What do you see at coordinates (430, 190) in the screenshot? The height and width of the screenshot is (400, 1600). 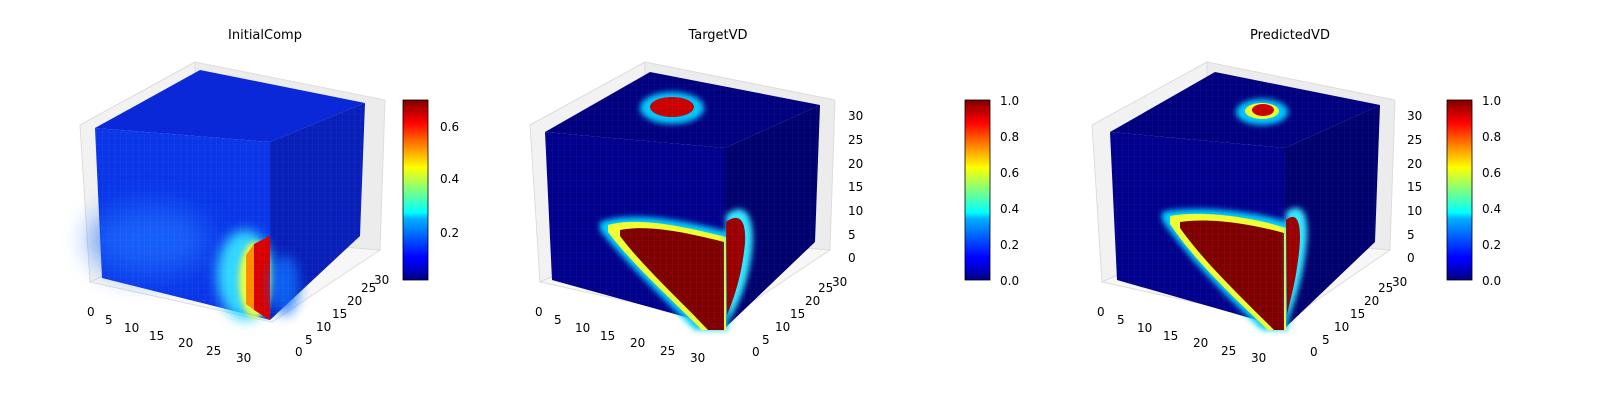 I see `colorbar: 0.2 0.4 0.6` at bounding box center [430, 190].